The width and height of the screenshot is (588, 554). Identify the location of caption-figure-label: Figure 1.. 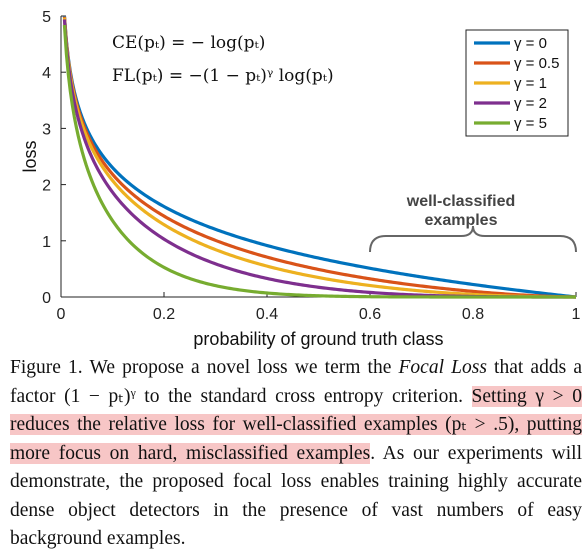
(46, 367).